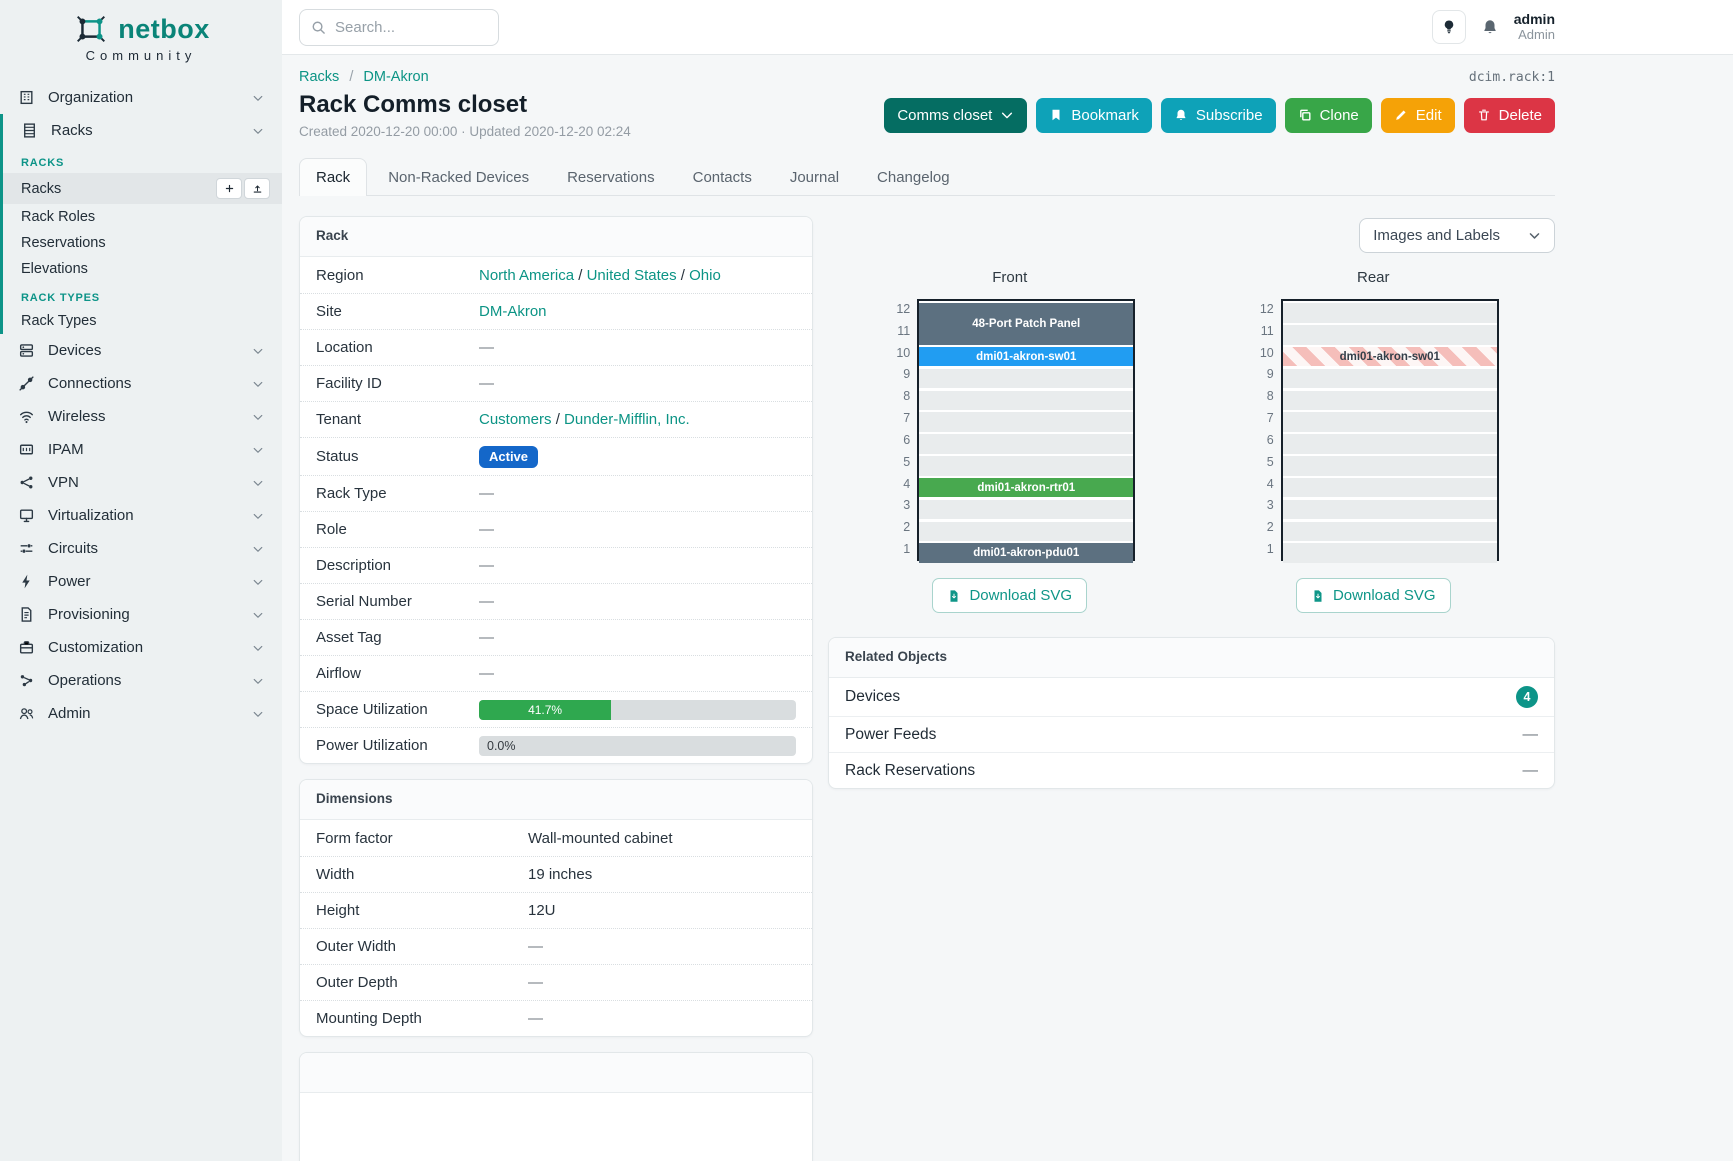  I want to click on tab-reservations: Reservations, so click(611, 177).